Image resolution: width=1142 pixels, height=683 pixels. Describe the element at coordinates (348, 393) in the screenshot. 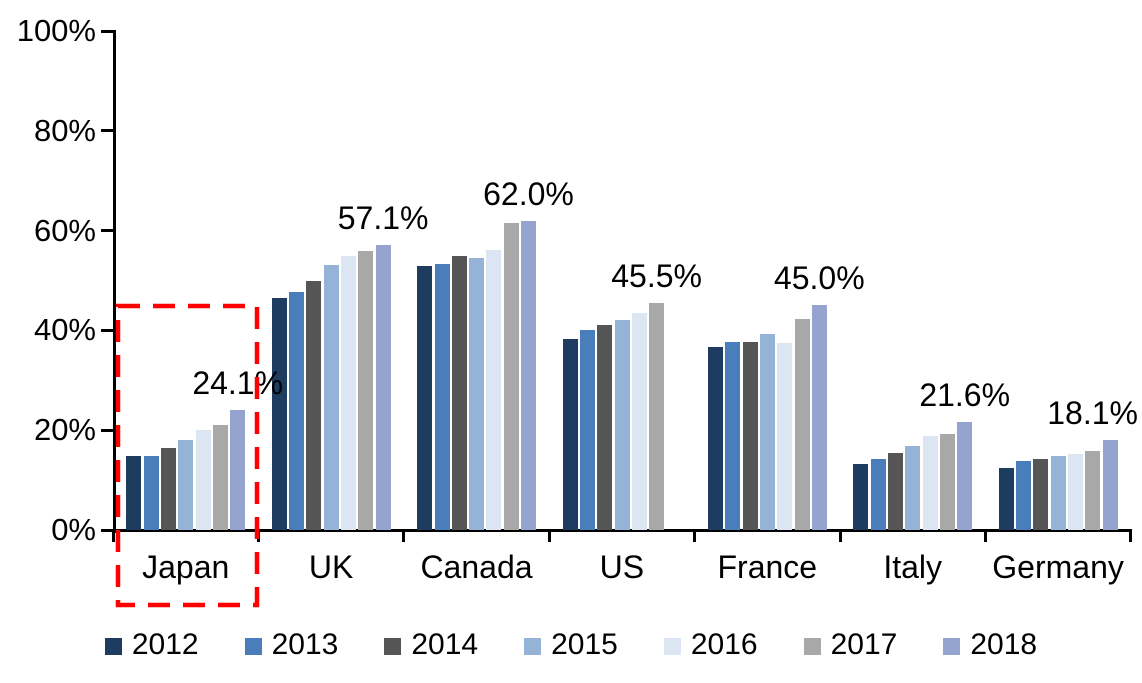

I see `bar-uk-2016` at that location.